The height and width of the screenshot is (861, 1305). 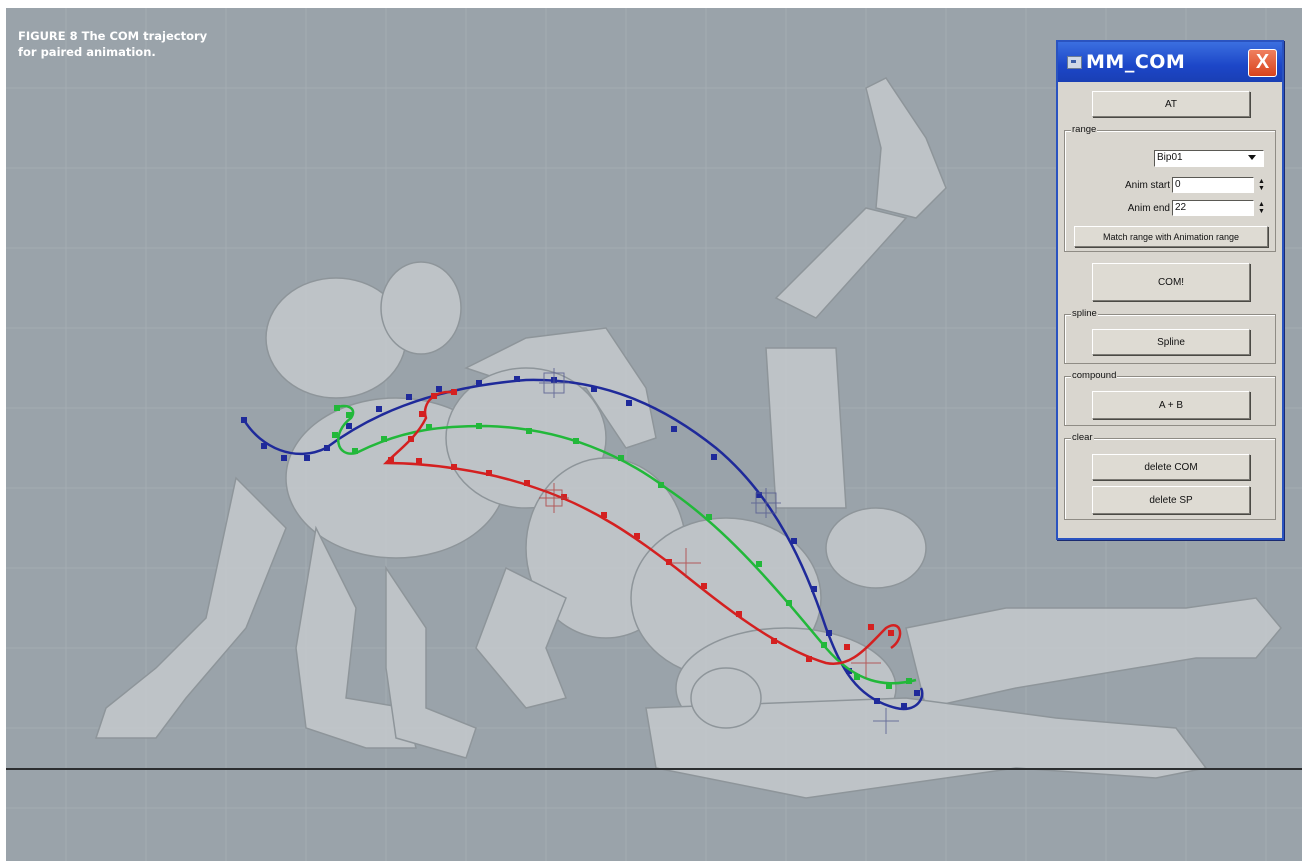 I want to click on range-group: range, so click(x=1170, y=188).